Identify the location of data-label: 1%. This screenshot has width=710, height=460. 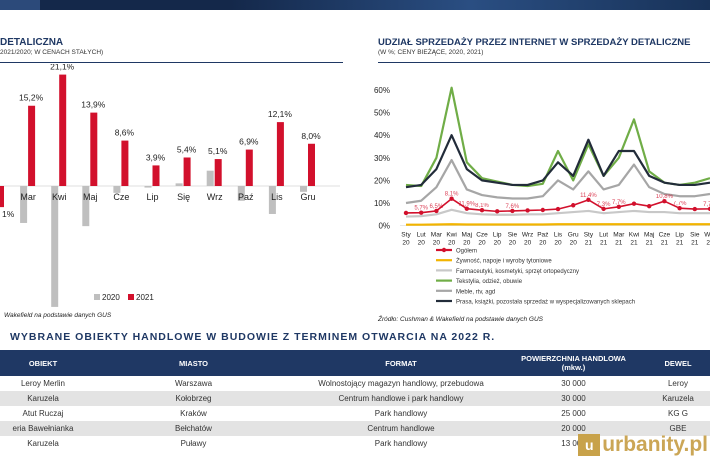
(8, 214).